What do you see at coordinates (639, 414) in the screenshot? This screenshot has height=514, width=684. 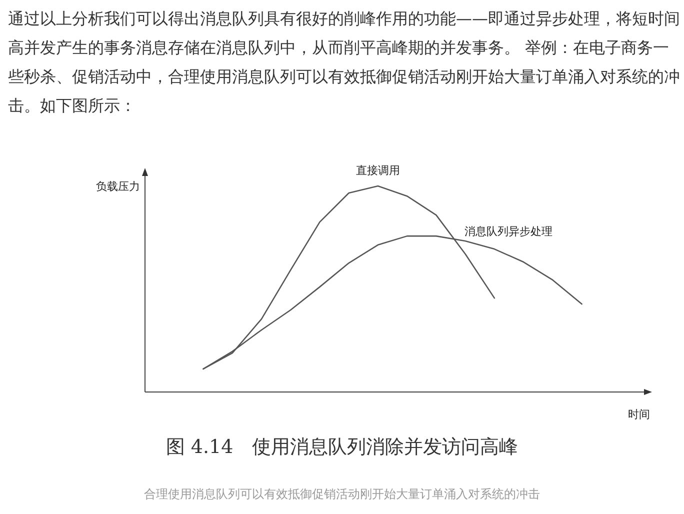 I see `x-axis-title: 时间` at bounding box center [639, 414].